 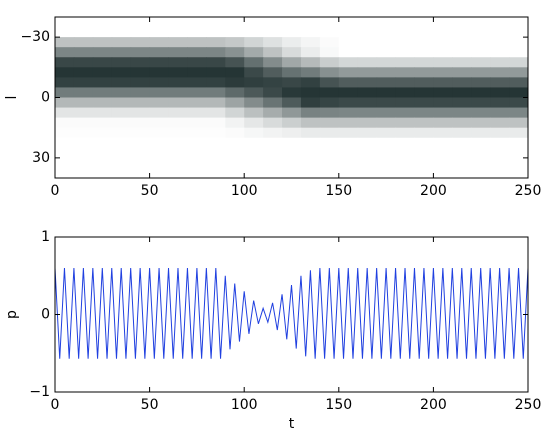 I want to click on x-tick-label: 0, so click(x=55, y=405).